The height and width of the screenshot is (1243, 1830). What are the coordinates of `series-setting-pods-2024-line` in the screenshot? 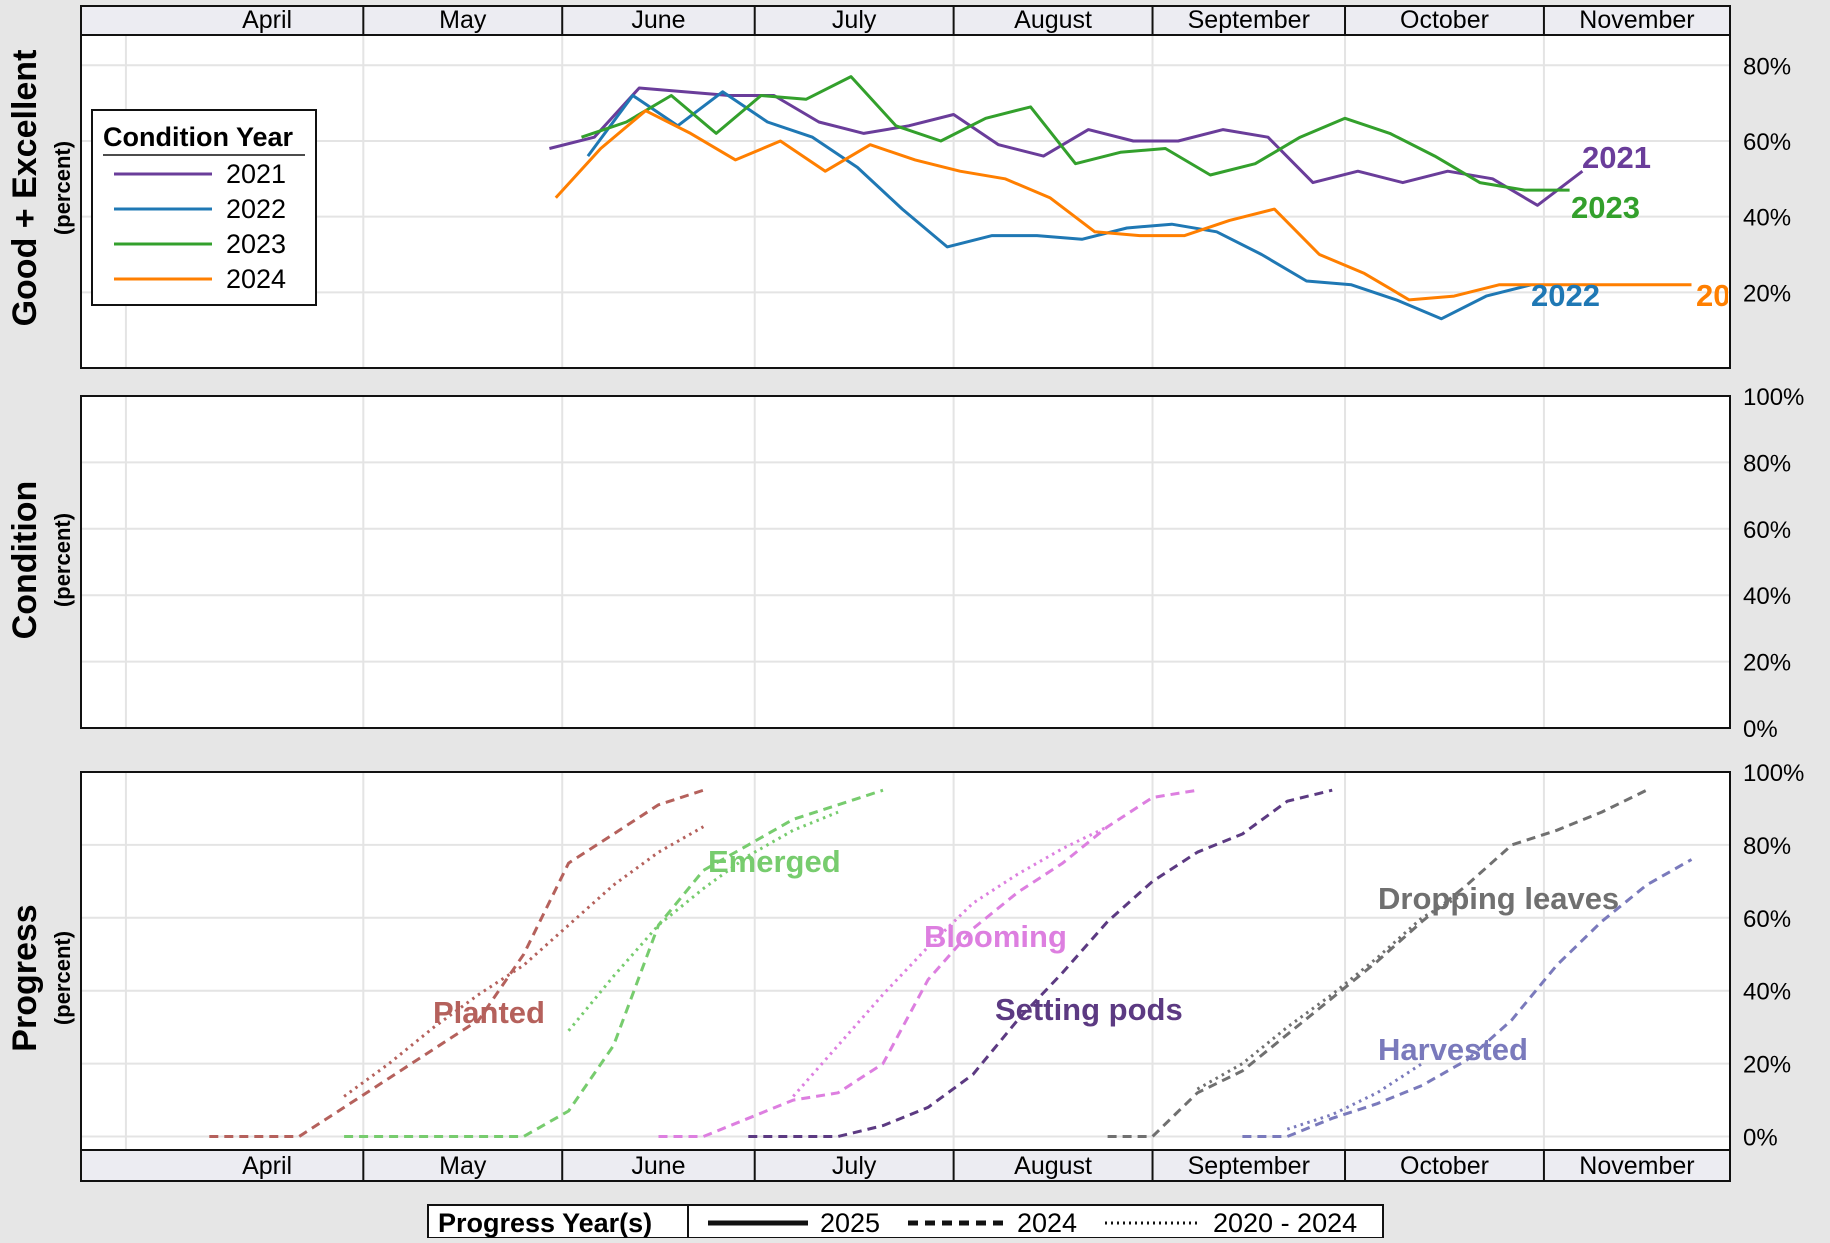 It's located at (1040, 963).